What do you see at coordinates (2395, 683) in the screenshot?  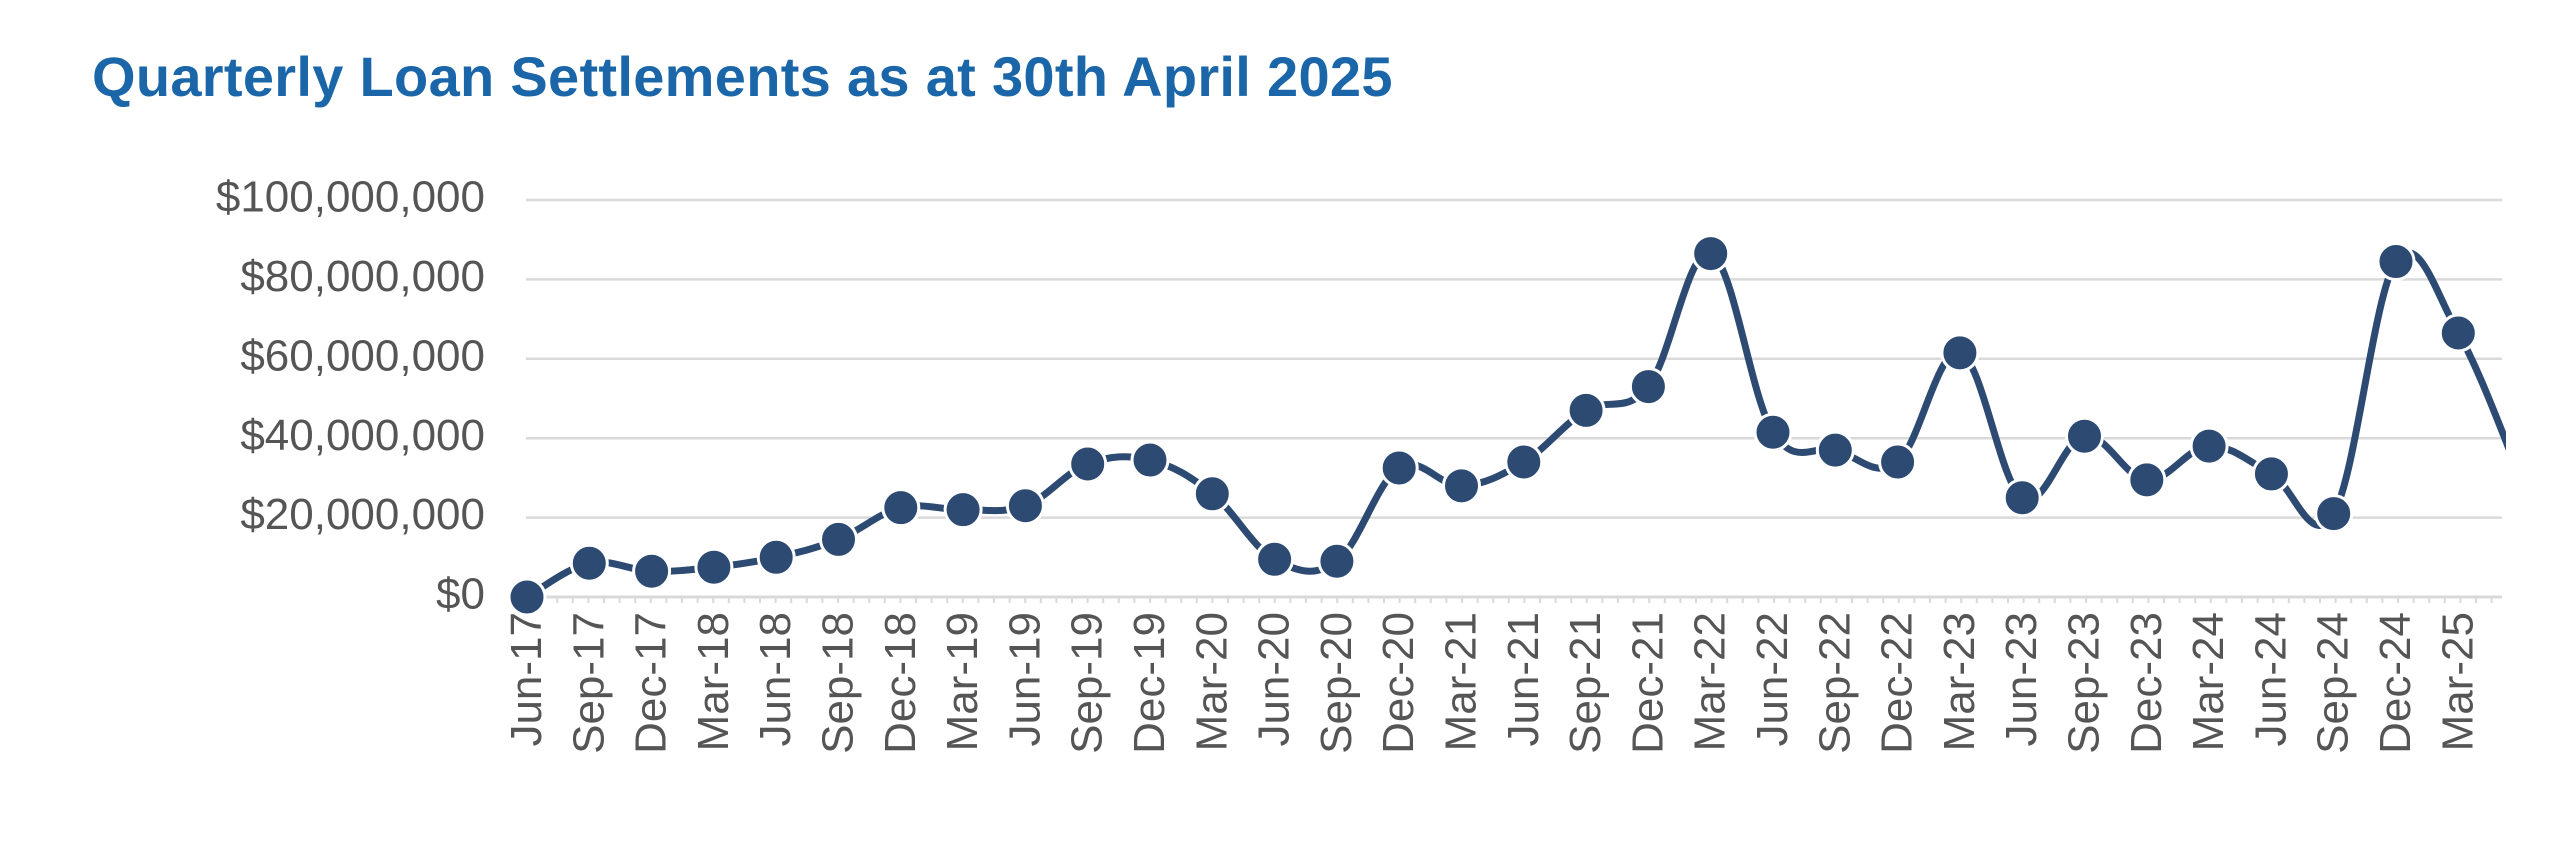 I see `x-tick-label: Dec-24` at bounding box center [2395, 683].